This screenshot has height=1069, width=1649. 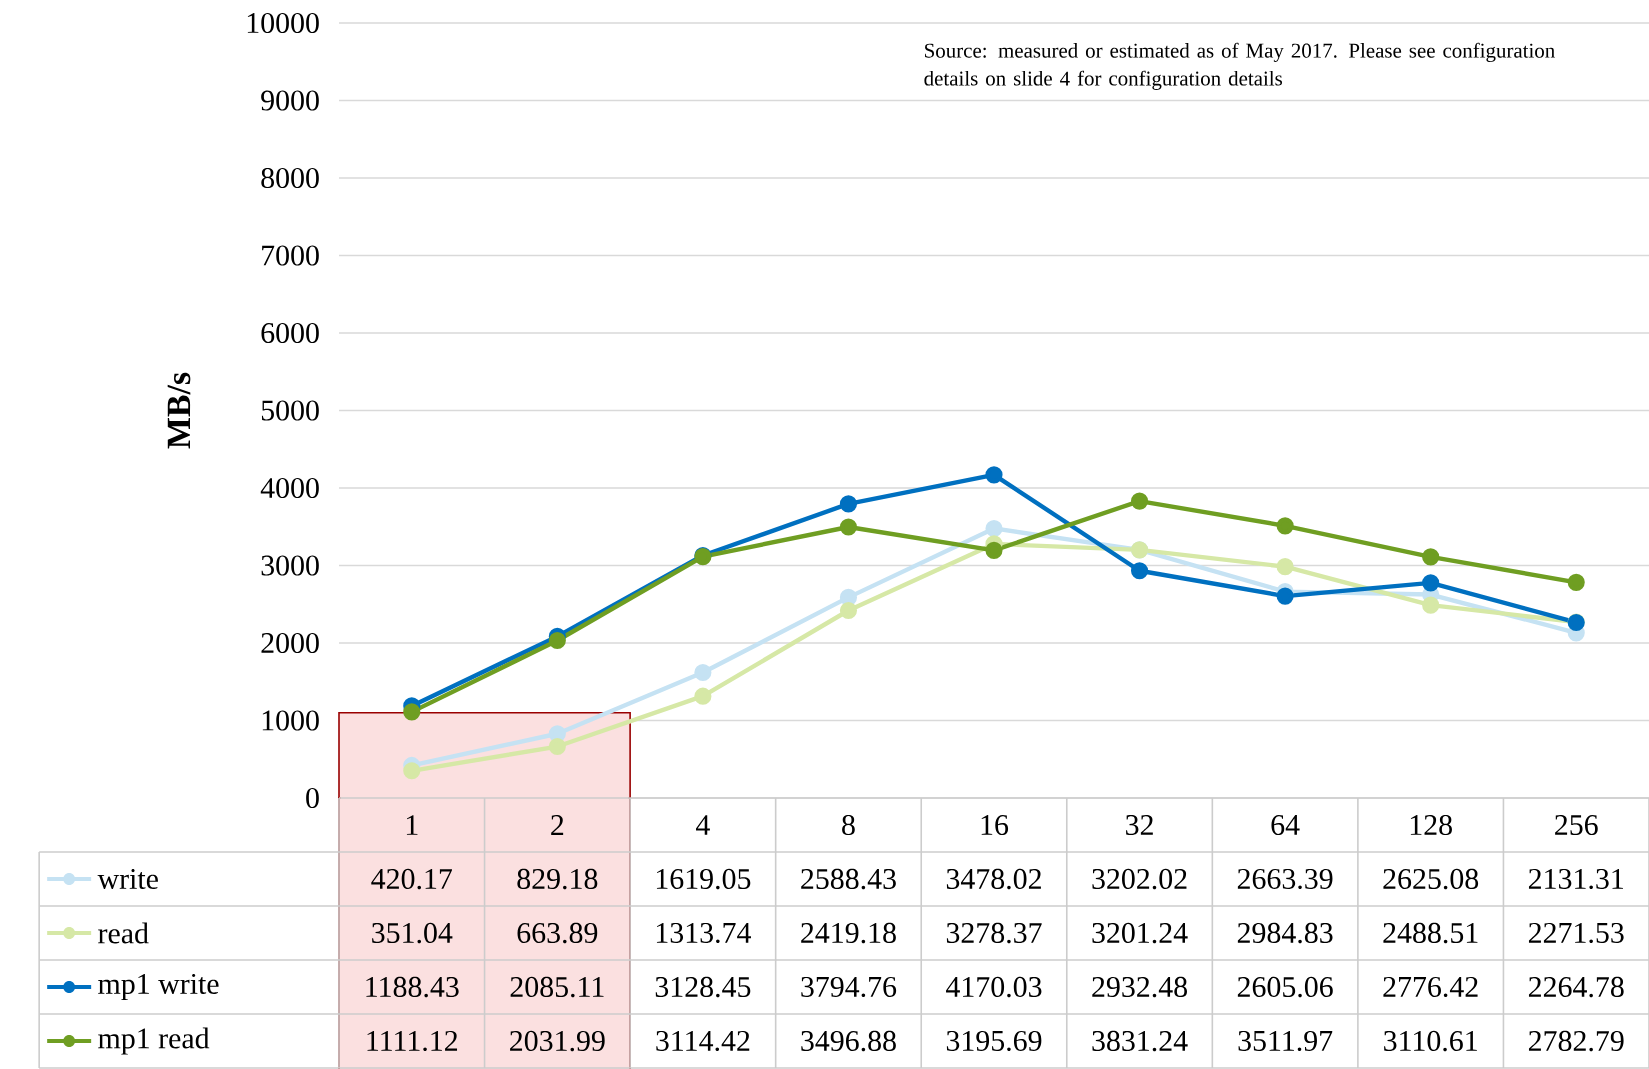 I want to click on x-tick-label: 4, so click(x=703, y=825).